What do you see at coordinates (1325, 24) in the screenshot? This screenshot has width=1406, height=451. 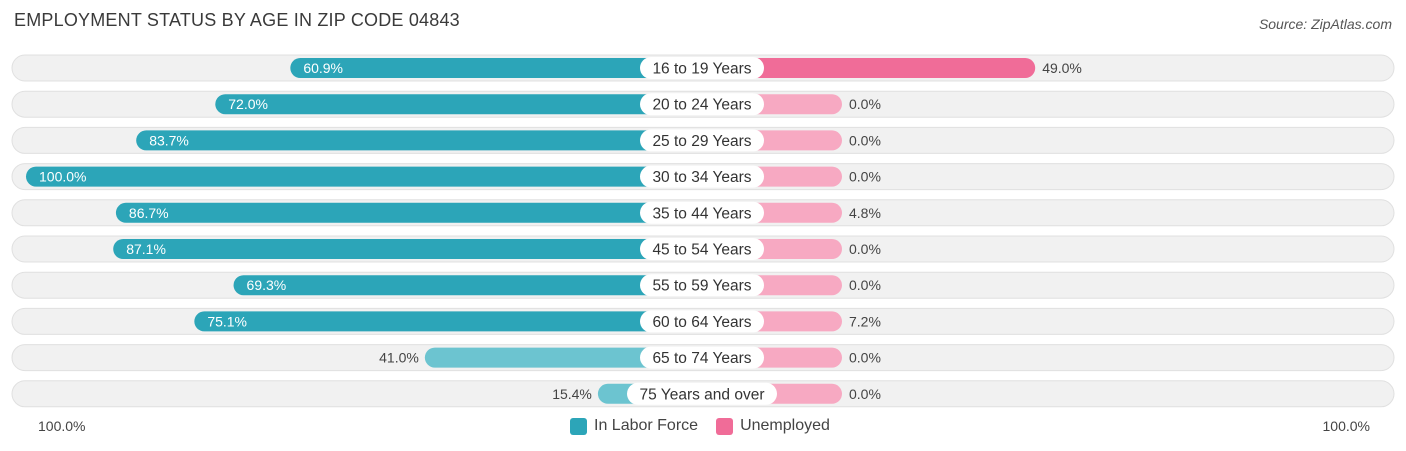 I see `source-label: Source: ZipAtlas.com` at bounding box center [1325, 24].